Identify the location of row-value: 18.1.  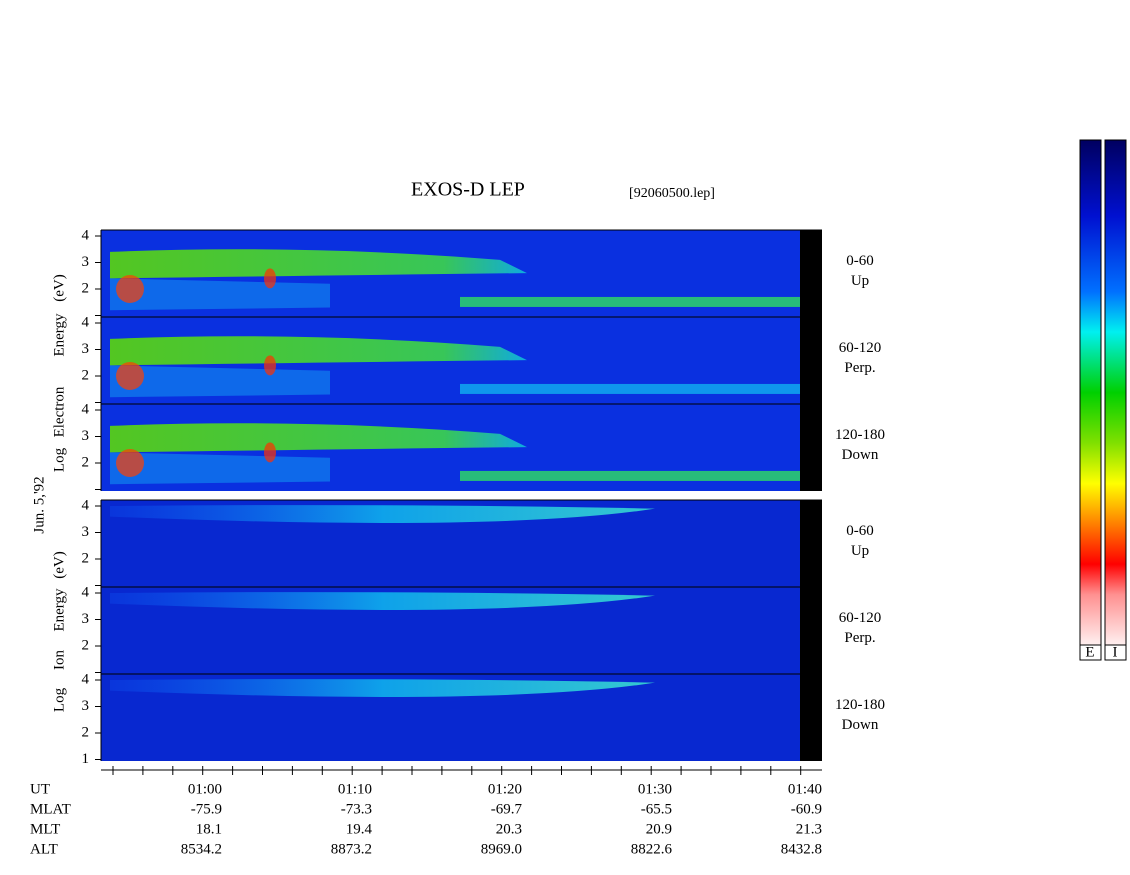
(209, 829).